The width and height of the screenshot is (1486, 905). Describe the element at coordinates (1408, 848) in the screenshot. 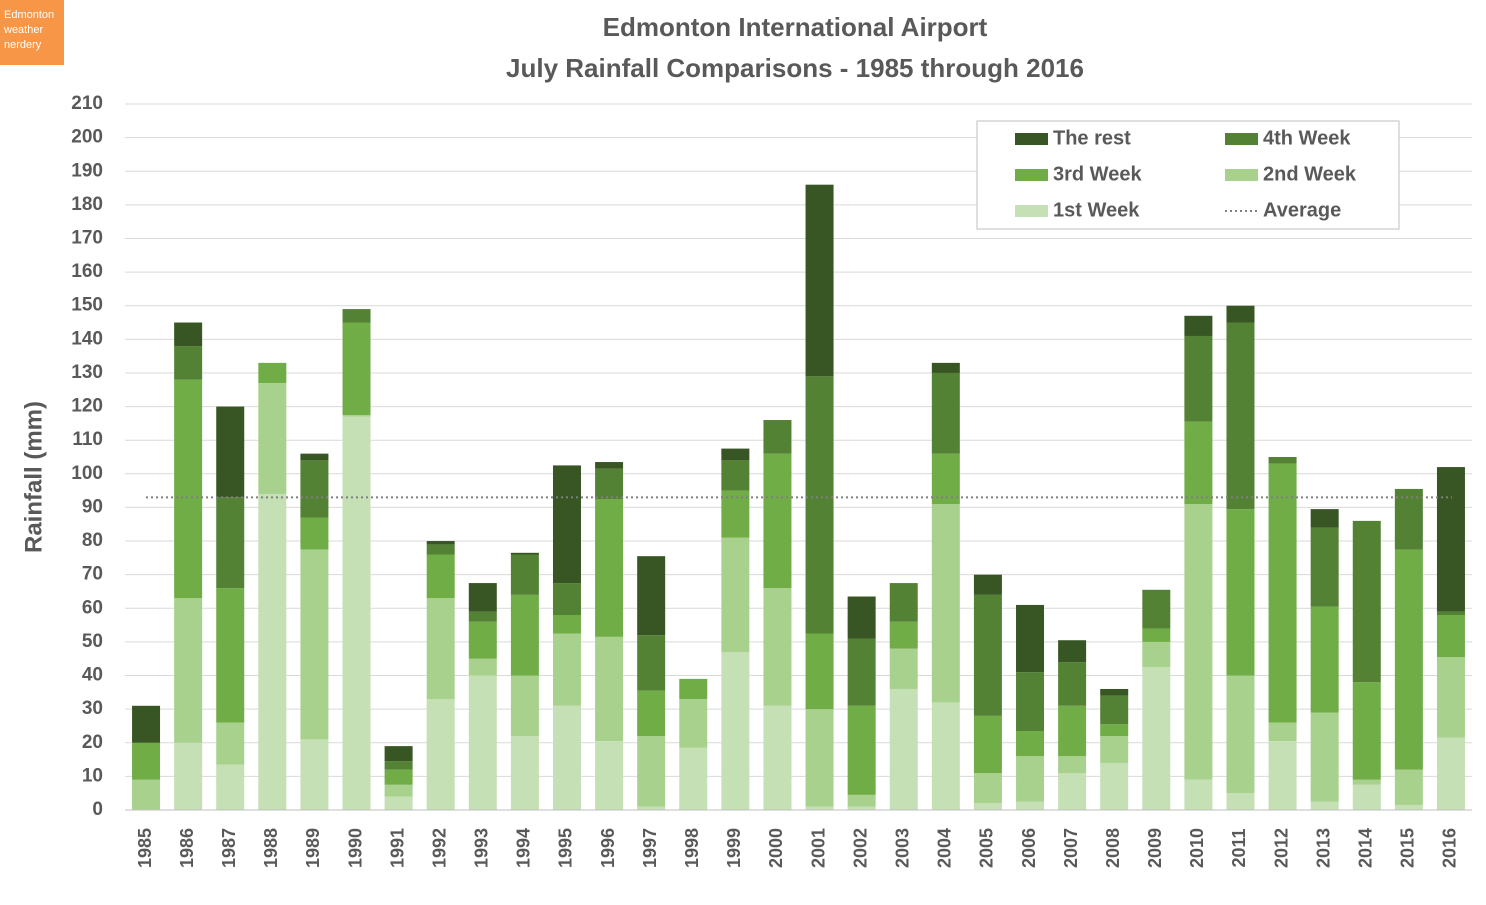

I see `x-tick-label: 2015` at that location.